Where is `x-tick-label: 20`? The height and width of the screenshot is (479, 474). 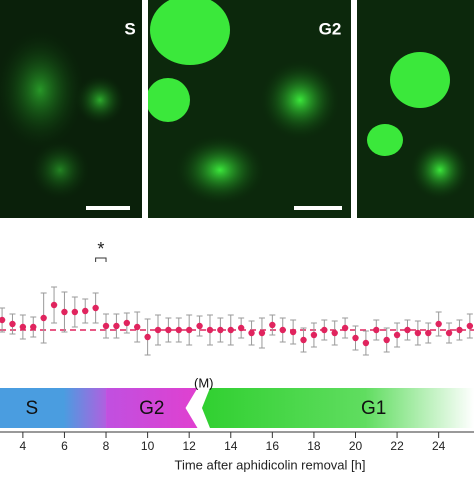
x-tick-label: 20 is located at coordinates (356, 446).